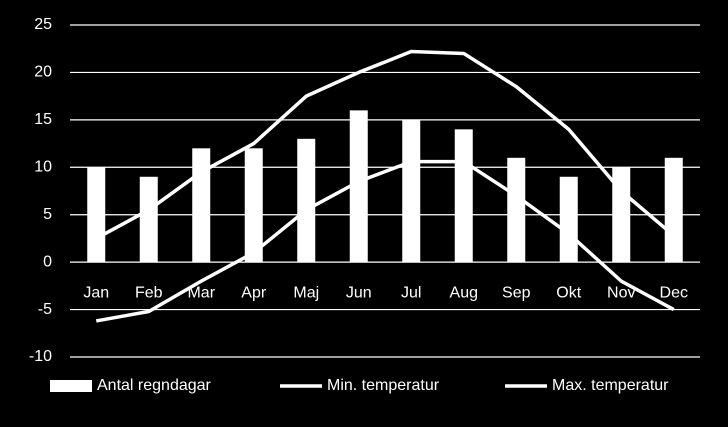 Image resolution: width=728 pixels, height=427 pixels. Describe the element at coordinates (71, 386) in the screenshot. I see `legend-swatch` at that location.